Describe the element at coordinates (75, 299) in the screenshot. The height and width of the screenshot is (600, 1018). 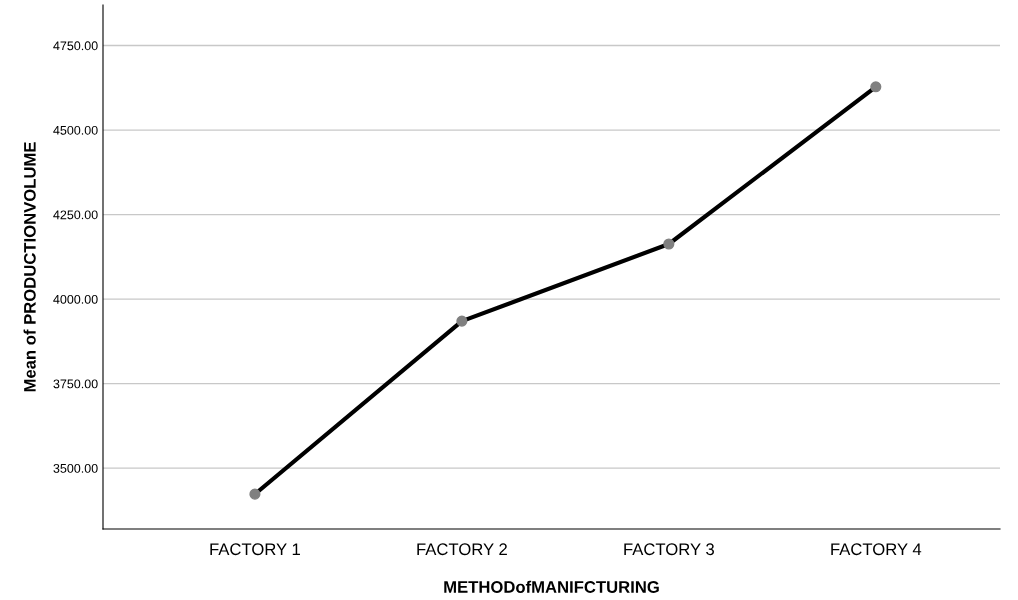
I see `y-tick-label: 4000.00` at that location.